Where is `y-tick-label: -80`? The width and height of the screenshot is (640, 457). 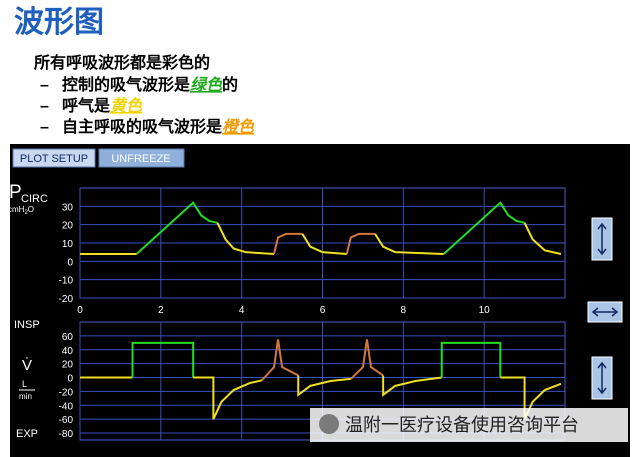
y-tick-label: -80 is located at coordinates (66, 434).